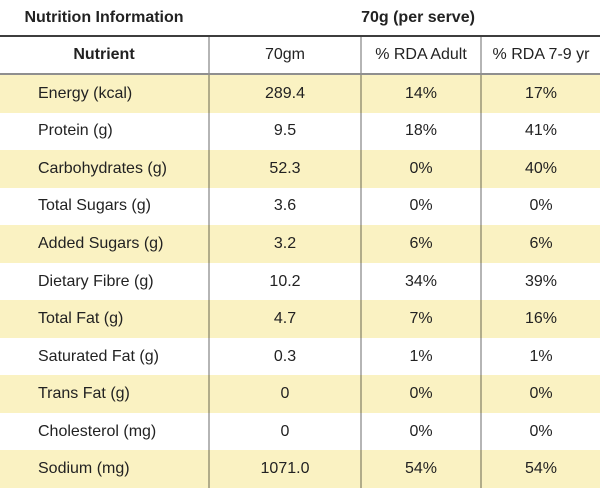 This screenshot has height=488, width=600. I want to click on amount-cell: 0.3, so click(284, 356).